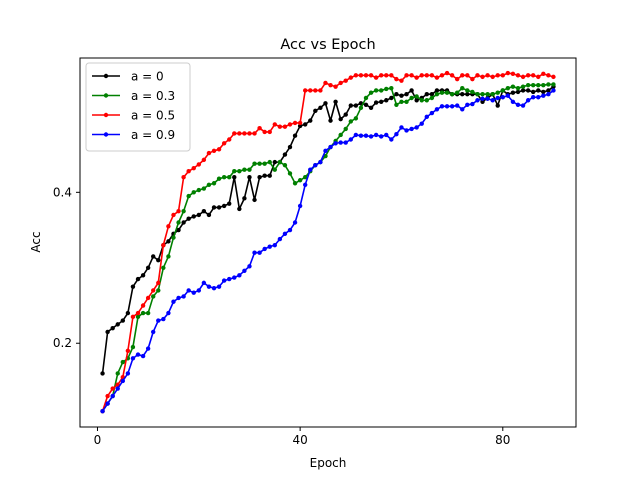 Image resolution: width=640 pixels, height=480 pixels. Describe the element at coordinates (153, 116) in the screenshot. I see `legend-label: a = 0.5` at that location.